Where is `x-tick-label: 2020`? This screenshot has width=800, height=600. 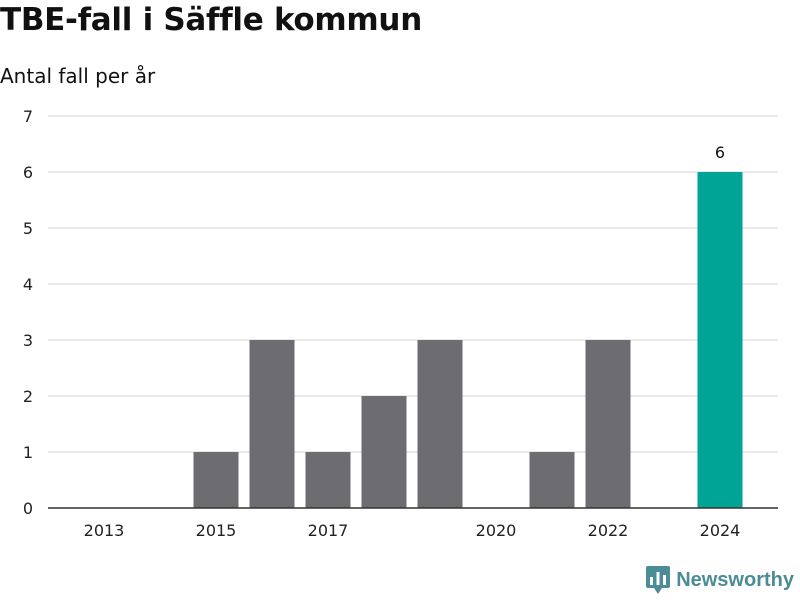
x-tick-label: 2020 is located at coordinates (496, 530).